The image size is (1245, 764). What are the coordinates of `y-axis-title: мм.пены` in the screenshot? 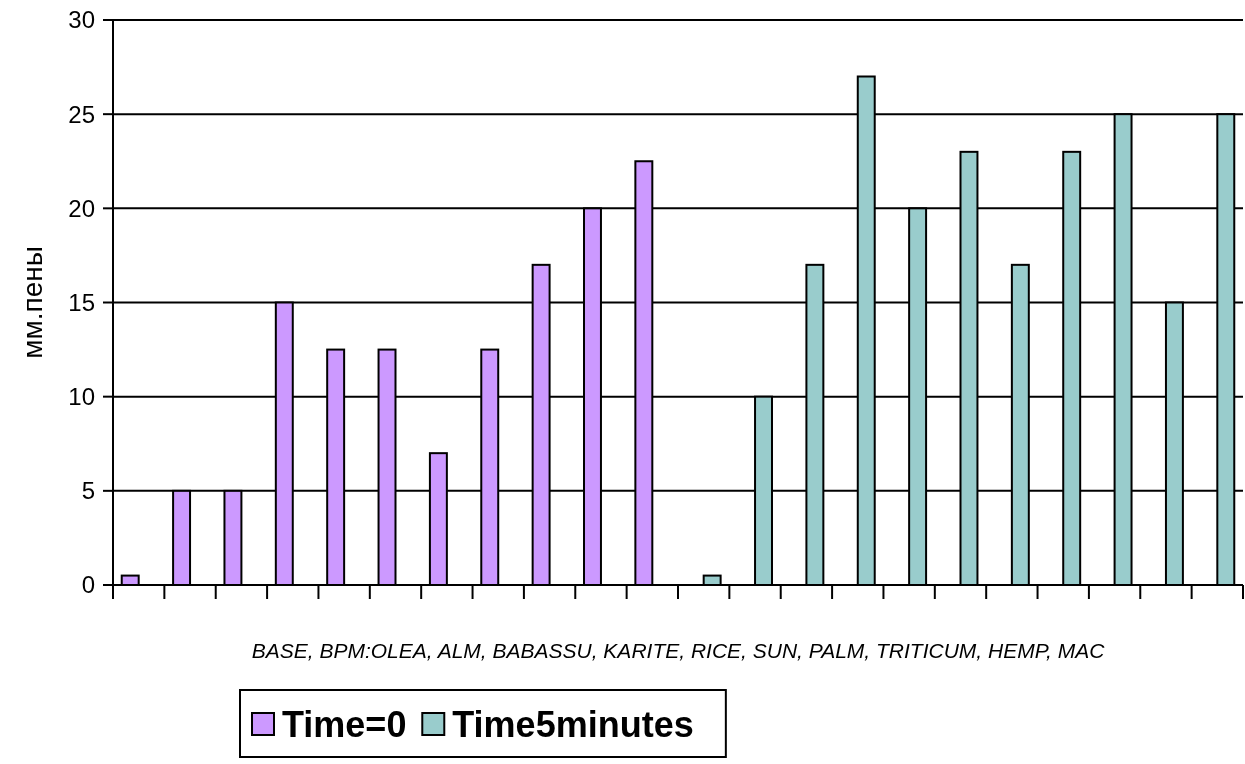 It's located at (32, 302).